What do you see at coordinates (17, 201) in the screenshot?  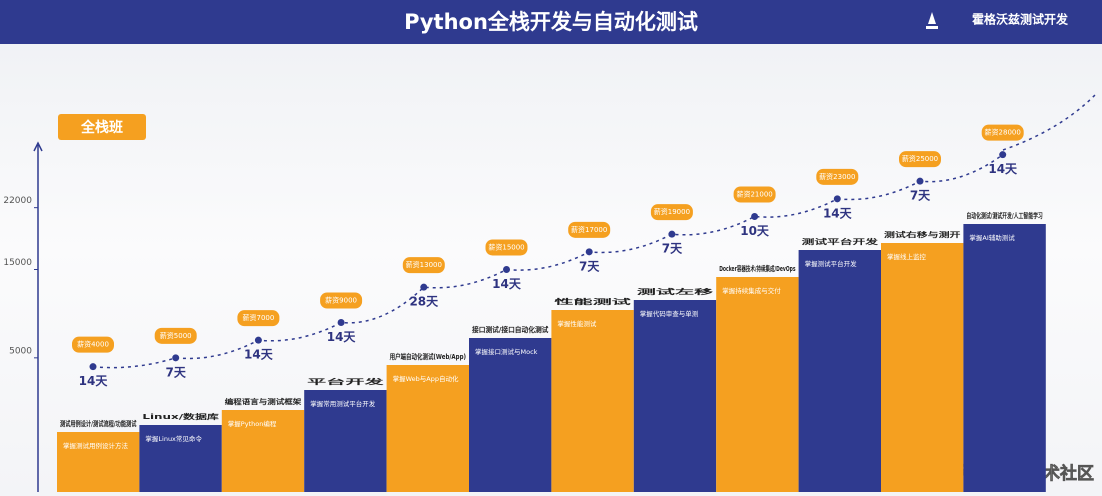 I see `y-tick-label: 22000` at bounding box center [17, 201].